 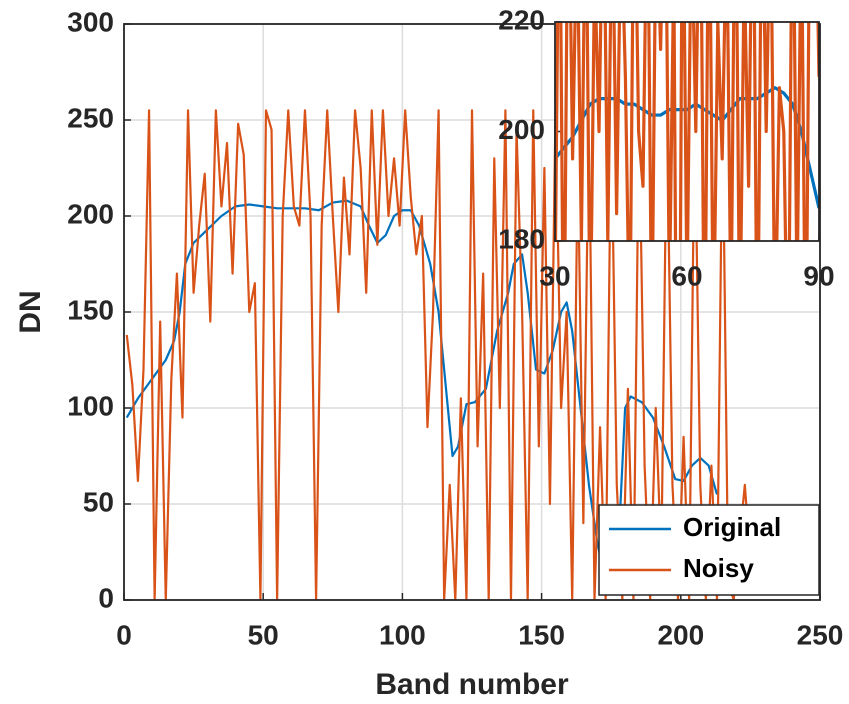 I want to click on y-axis-label: DN, so click(x=30, y=311).